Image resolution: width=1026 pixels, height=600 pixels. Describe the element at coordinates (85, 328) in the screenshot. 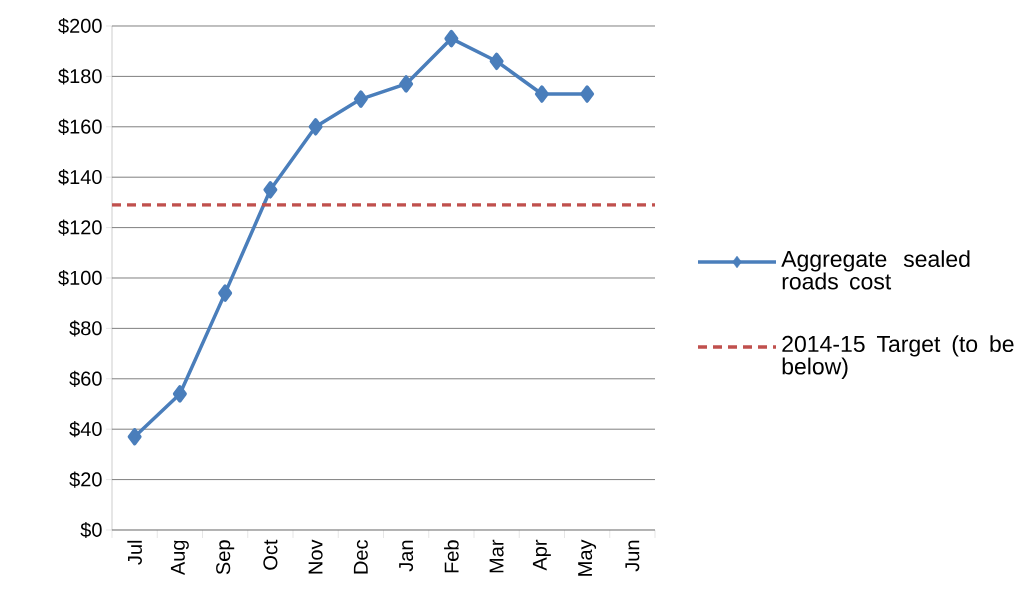

I see `y-tick-label: $80` at that location.